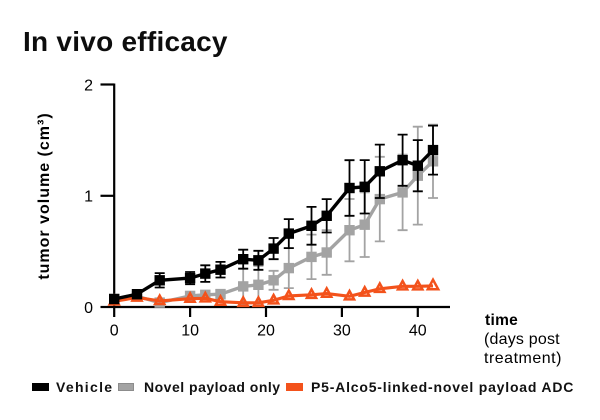 The height and width of the screenshot is (420, 600). What do you see at coordinates (522, 339) in the screenshot?
I see `svg-text: (days post` at bounding box center [522, 339].